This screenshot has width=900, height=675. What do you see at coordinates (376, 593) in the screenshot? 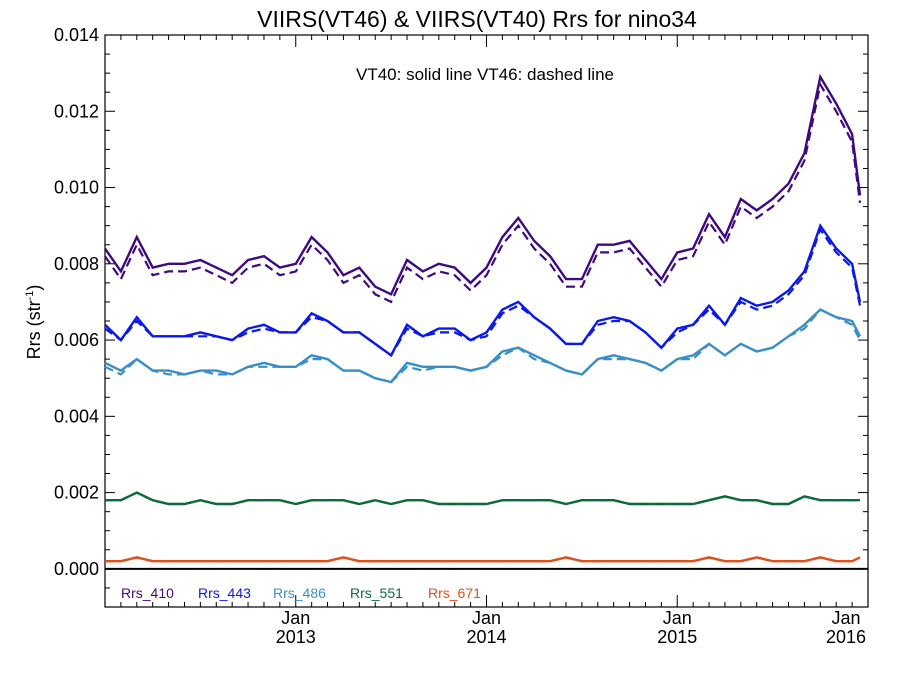
I see `legend-item-rrs-551: Rrs_551` at bounding box center [376, 593].